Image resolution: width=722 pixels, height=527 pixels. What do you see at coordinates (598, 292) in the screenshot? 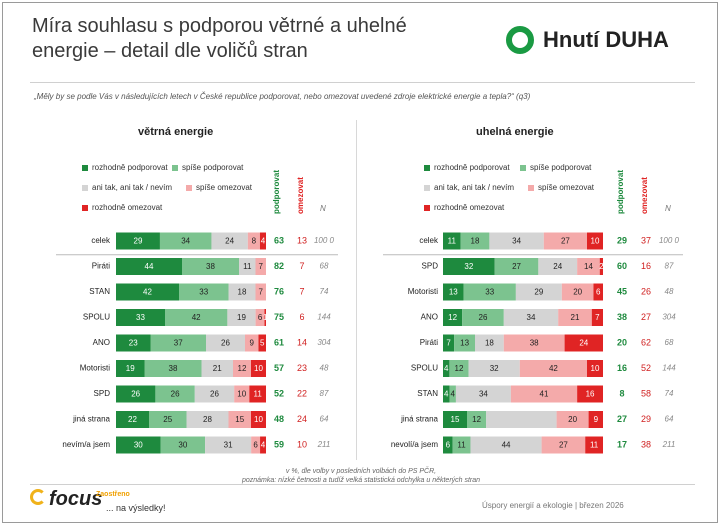
I see `data-label: 6` at bounding box center [598, 292].